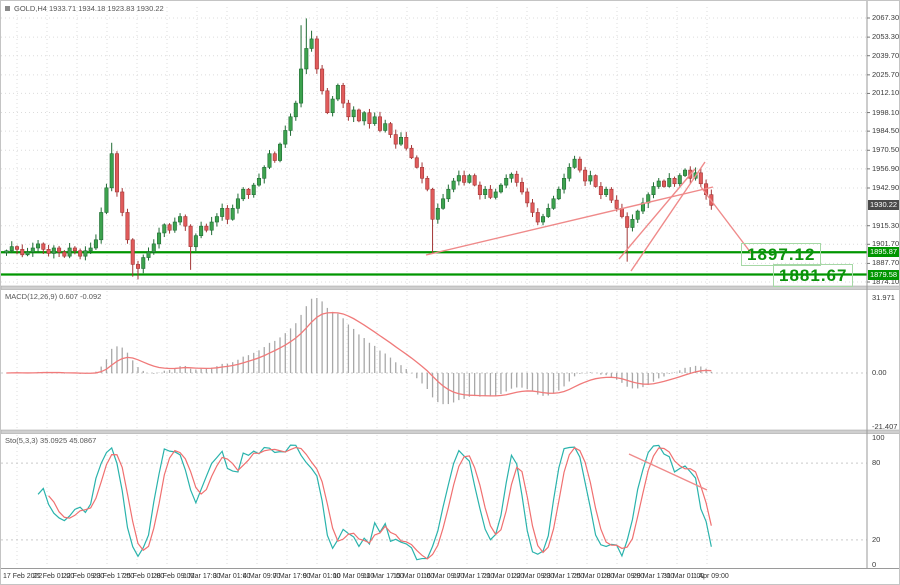 The width and height of the screenshot is (900, 585). I want to click on stoch-indicator-label: Sto(5,3,3) 35.0925 45.0867, so click(51, 440).